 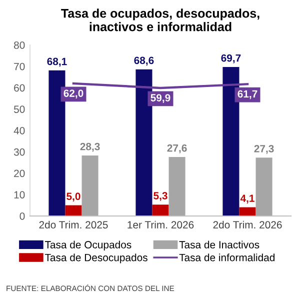 I want to click on y-tick-label: 60, so click(x=19, y=88).